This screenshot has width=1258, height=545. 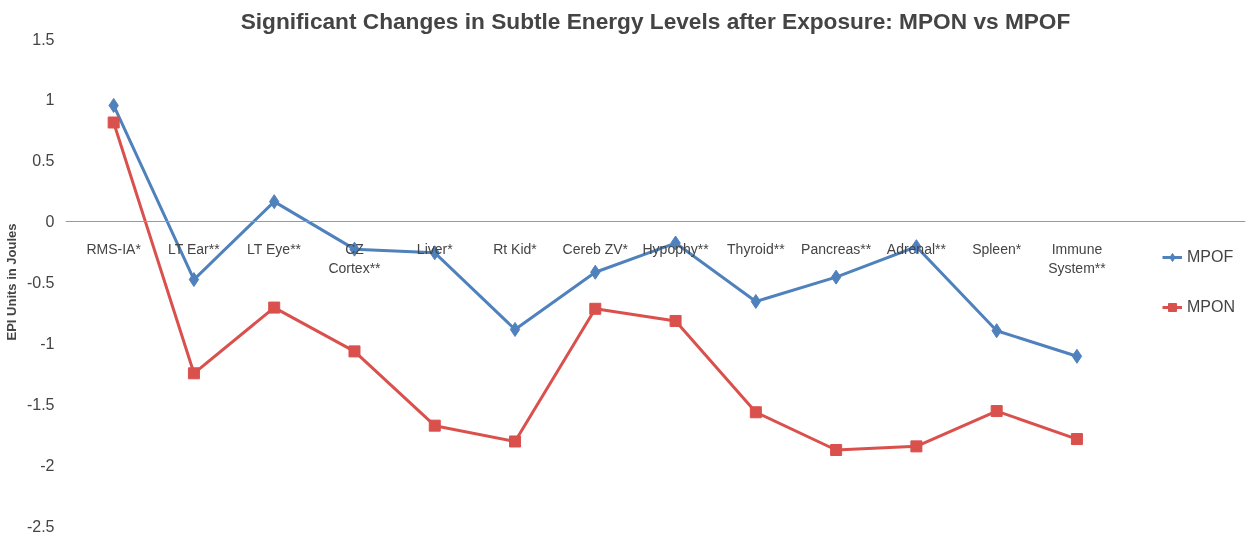 I want to click on y-tick-label: -0.5, so click(x=40, y=282).